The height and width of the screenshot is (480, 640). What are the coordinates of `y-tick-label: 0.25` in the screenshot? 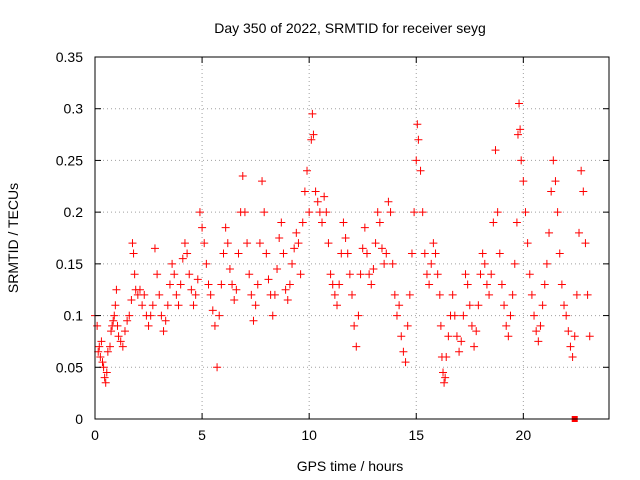 It's located at (69, 160).